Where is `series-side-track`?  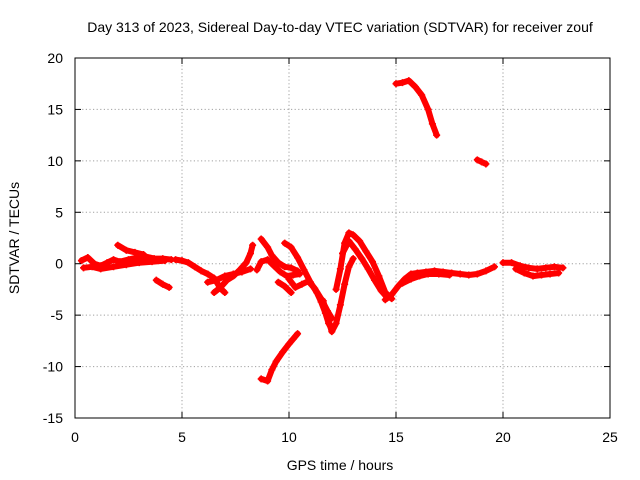
series-side-track is located at coordinates (229, 275).